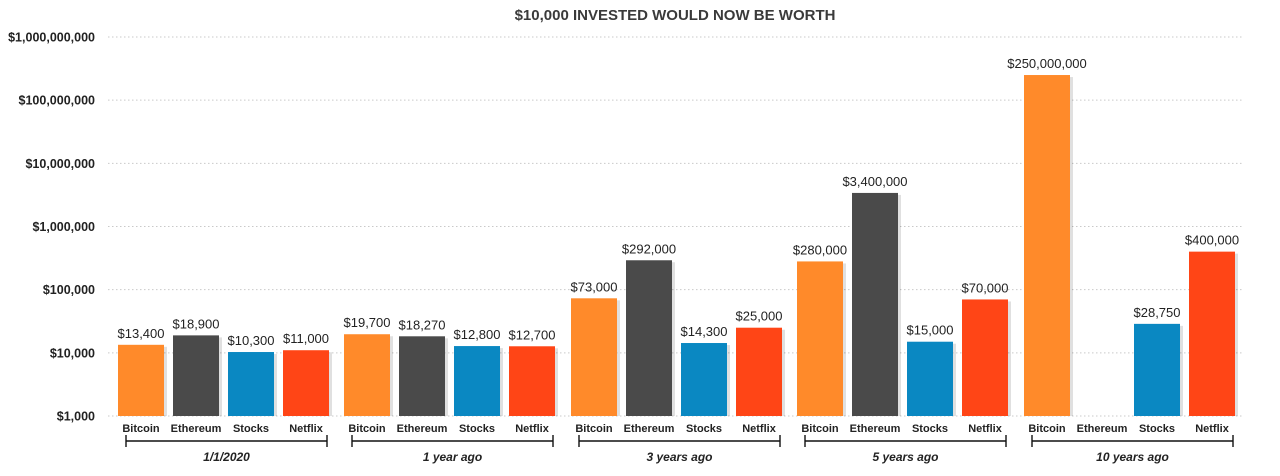 The width and height of the screenshot is (1280, 476). Describe the element at coordinates (306, 383) in the screenshot. I see `bar-netflix-1-1-2020` at that location.